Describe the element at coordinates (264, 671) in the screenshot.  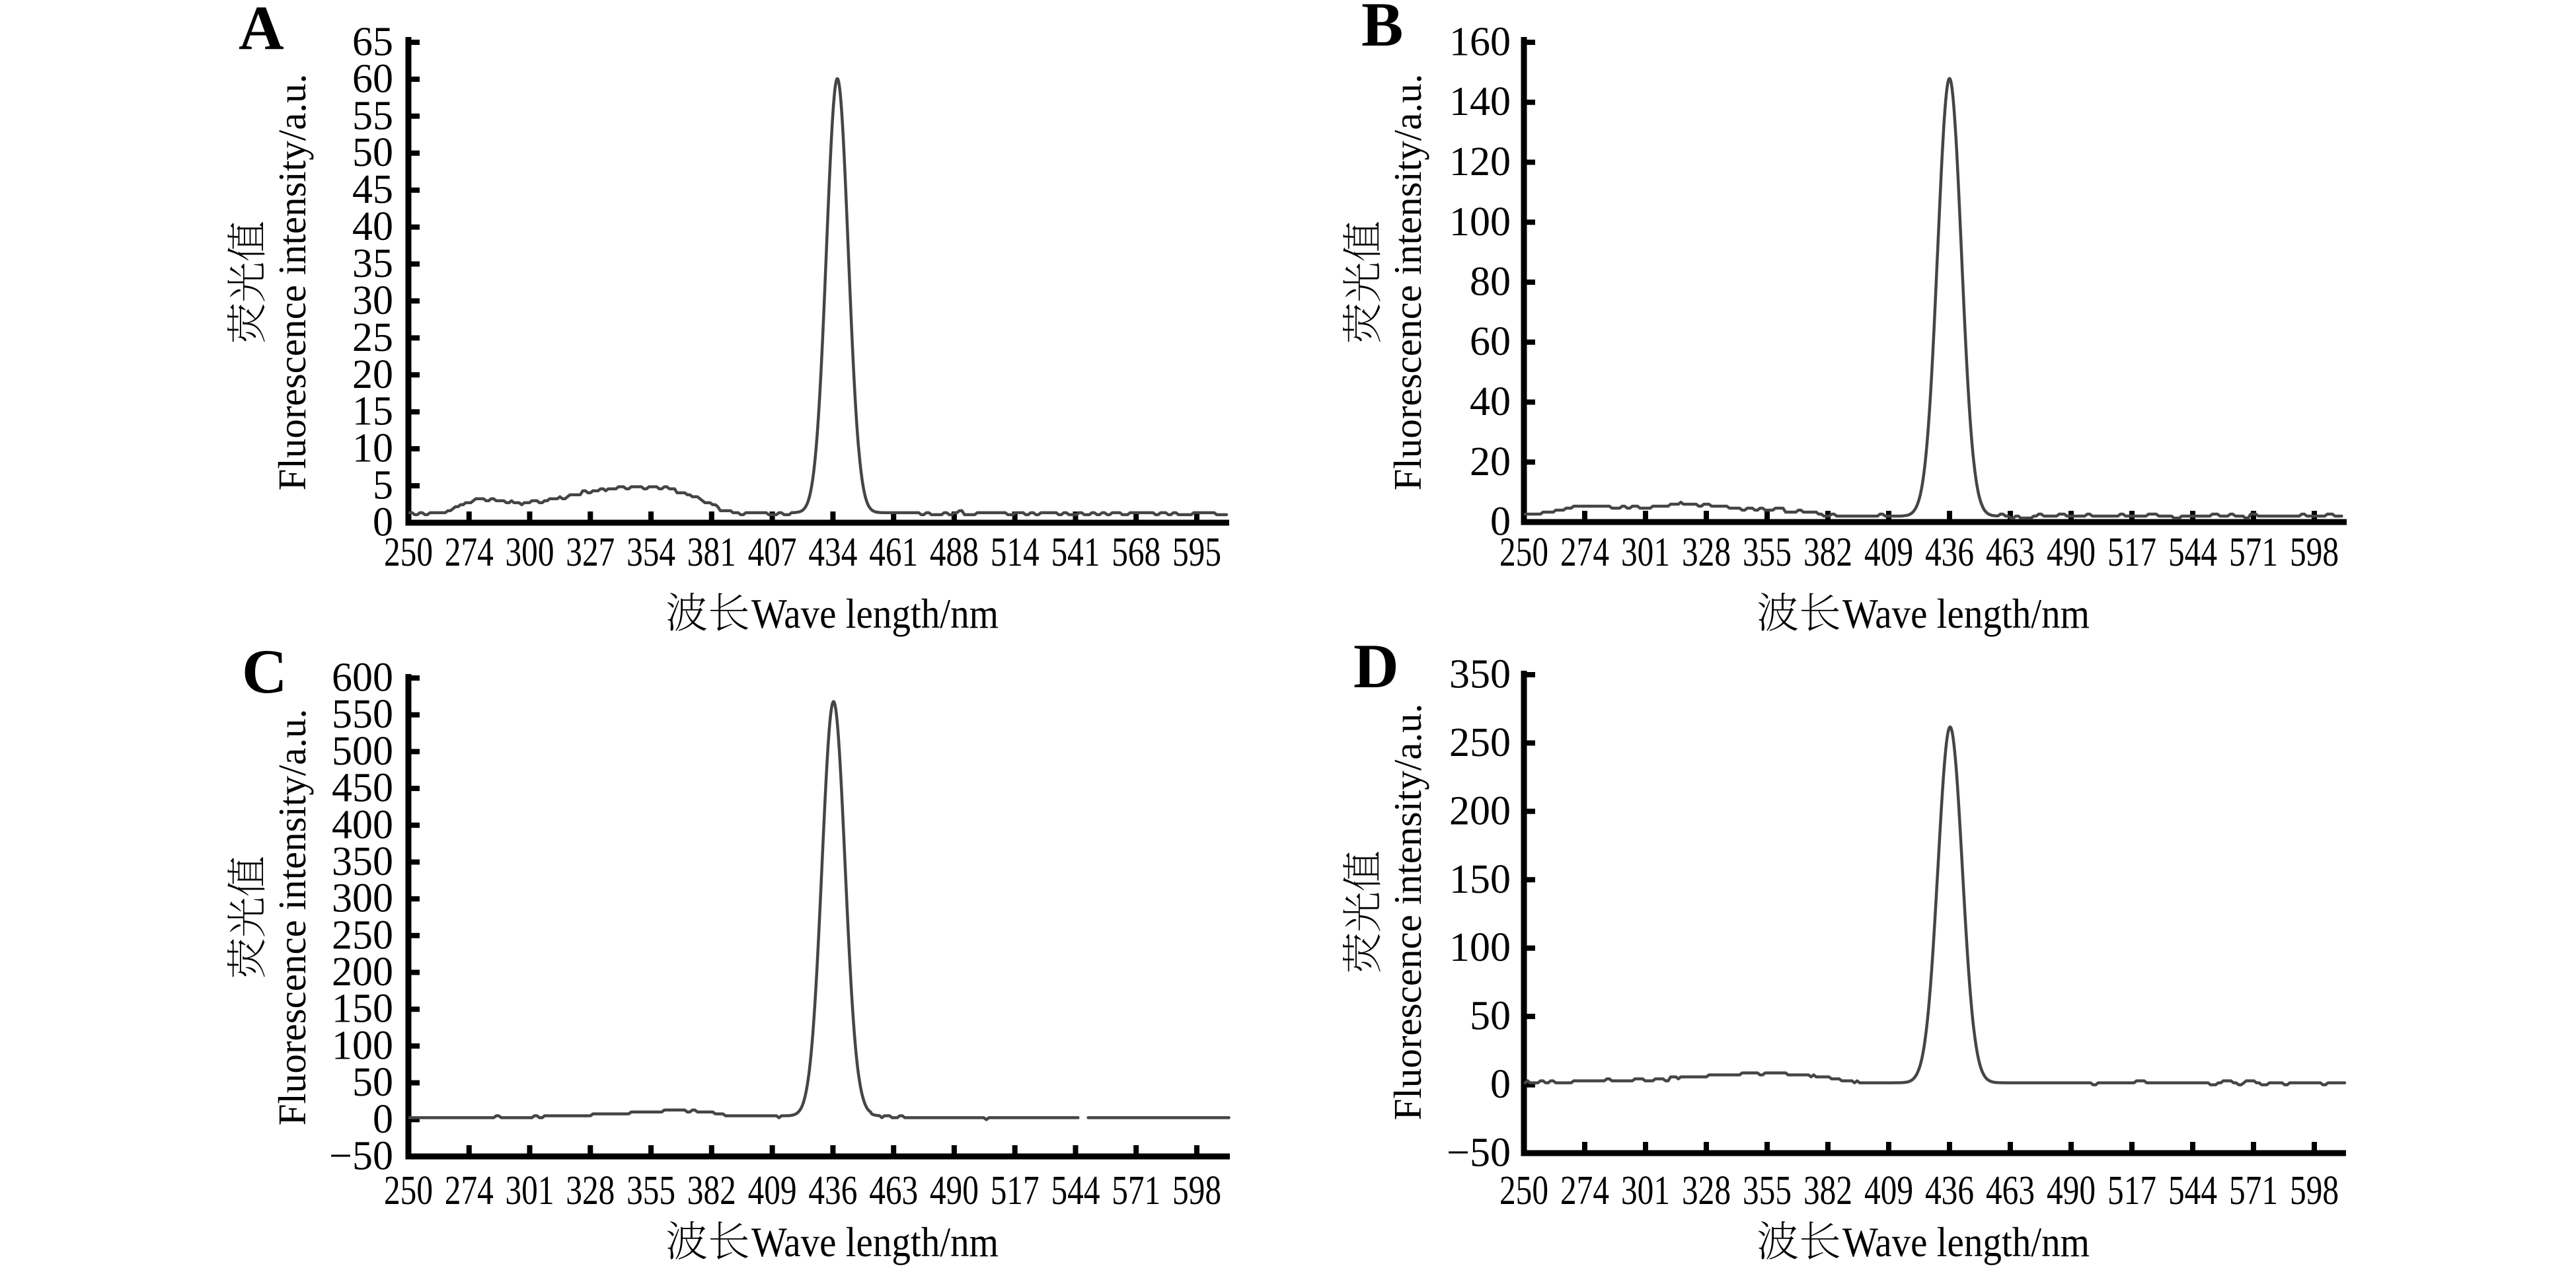
I see `svg-text: C` at that location.